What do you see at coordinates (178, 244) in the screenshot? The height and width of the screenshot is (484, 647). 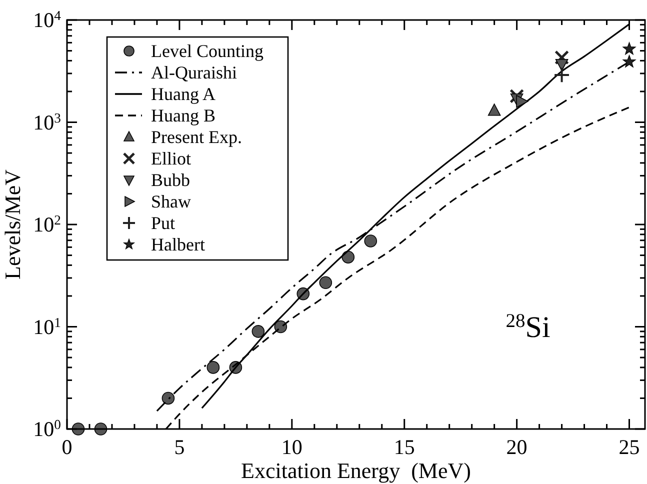 I see `legend-label: Halbert` at bounding box center [178, 244].